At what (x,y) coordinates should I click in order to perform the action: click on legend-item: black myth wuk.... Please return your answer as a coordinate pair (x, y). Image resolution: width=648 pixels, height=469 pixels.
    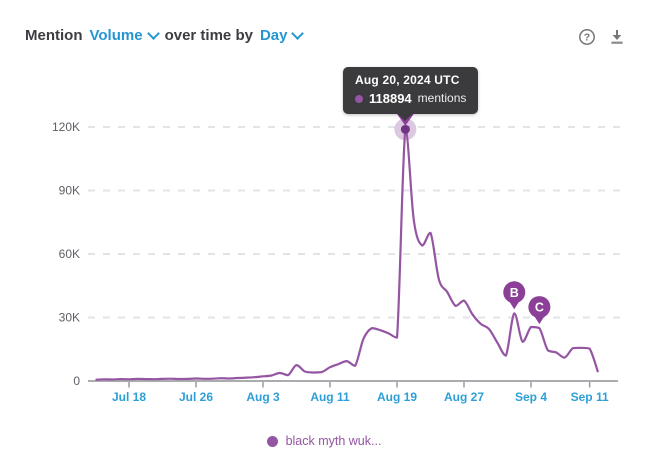
    Looking at the image, I should click on (324, 441).